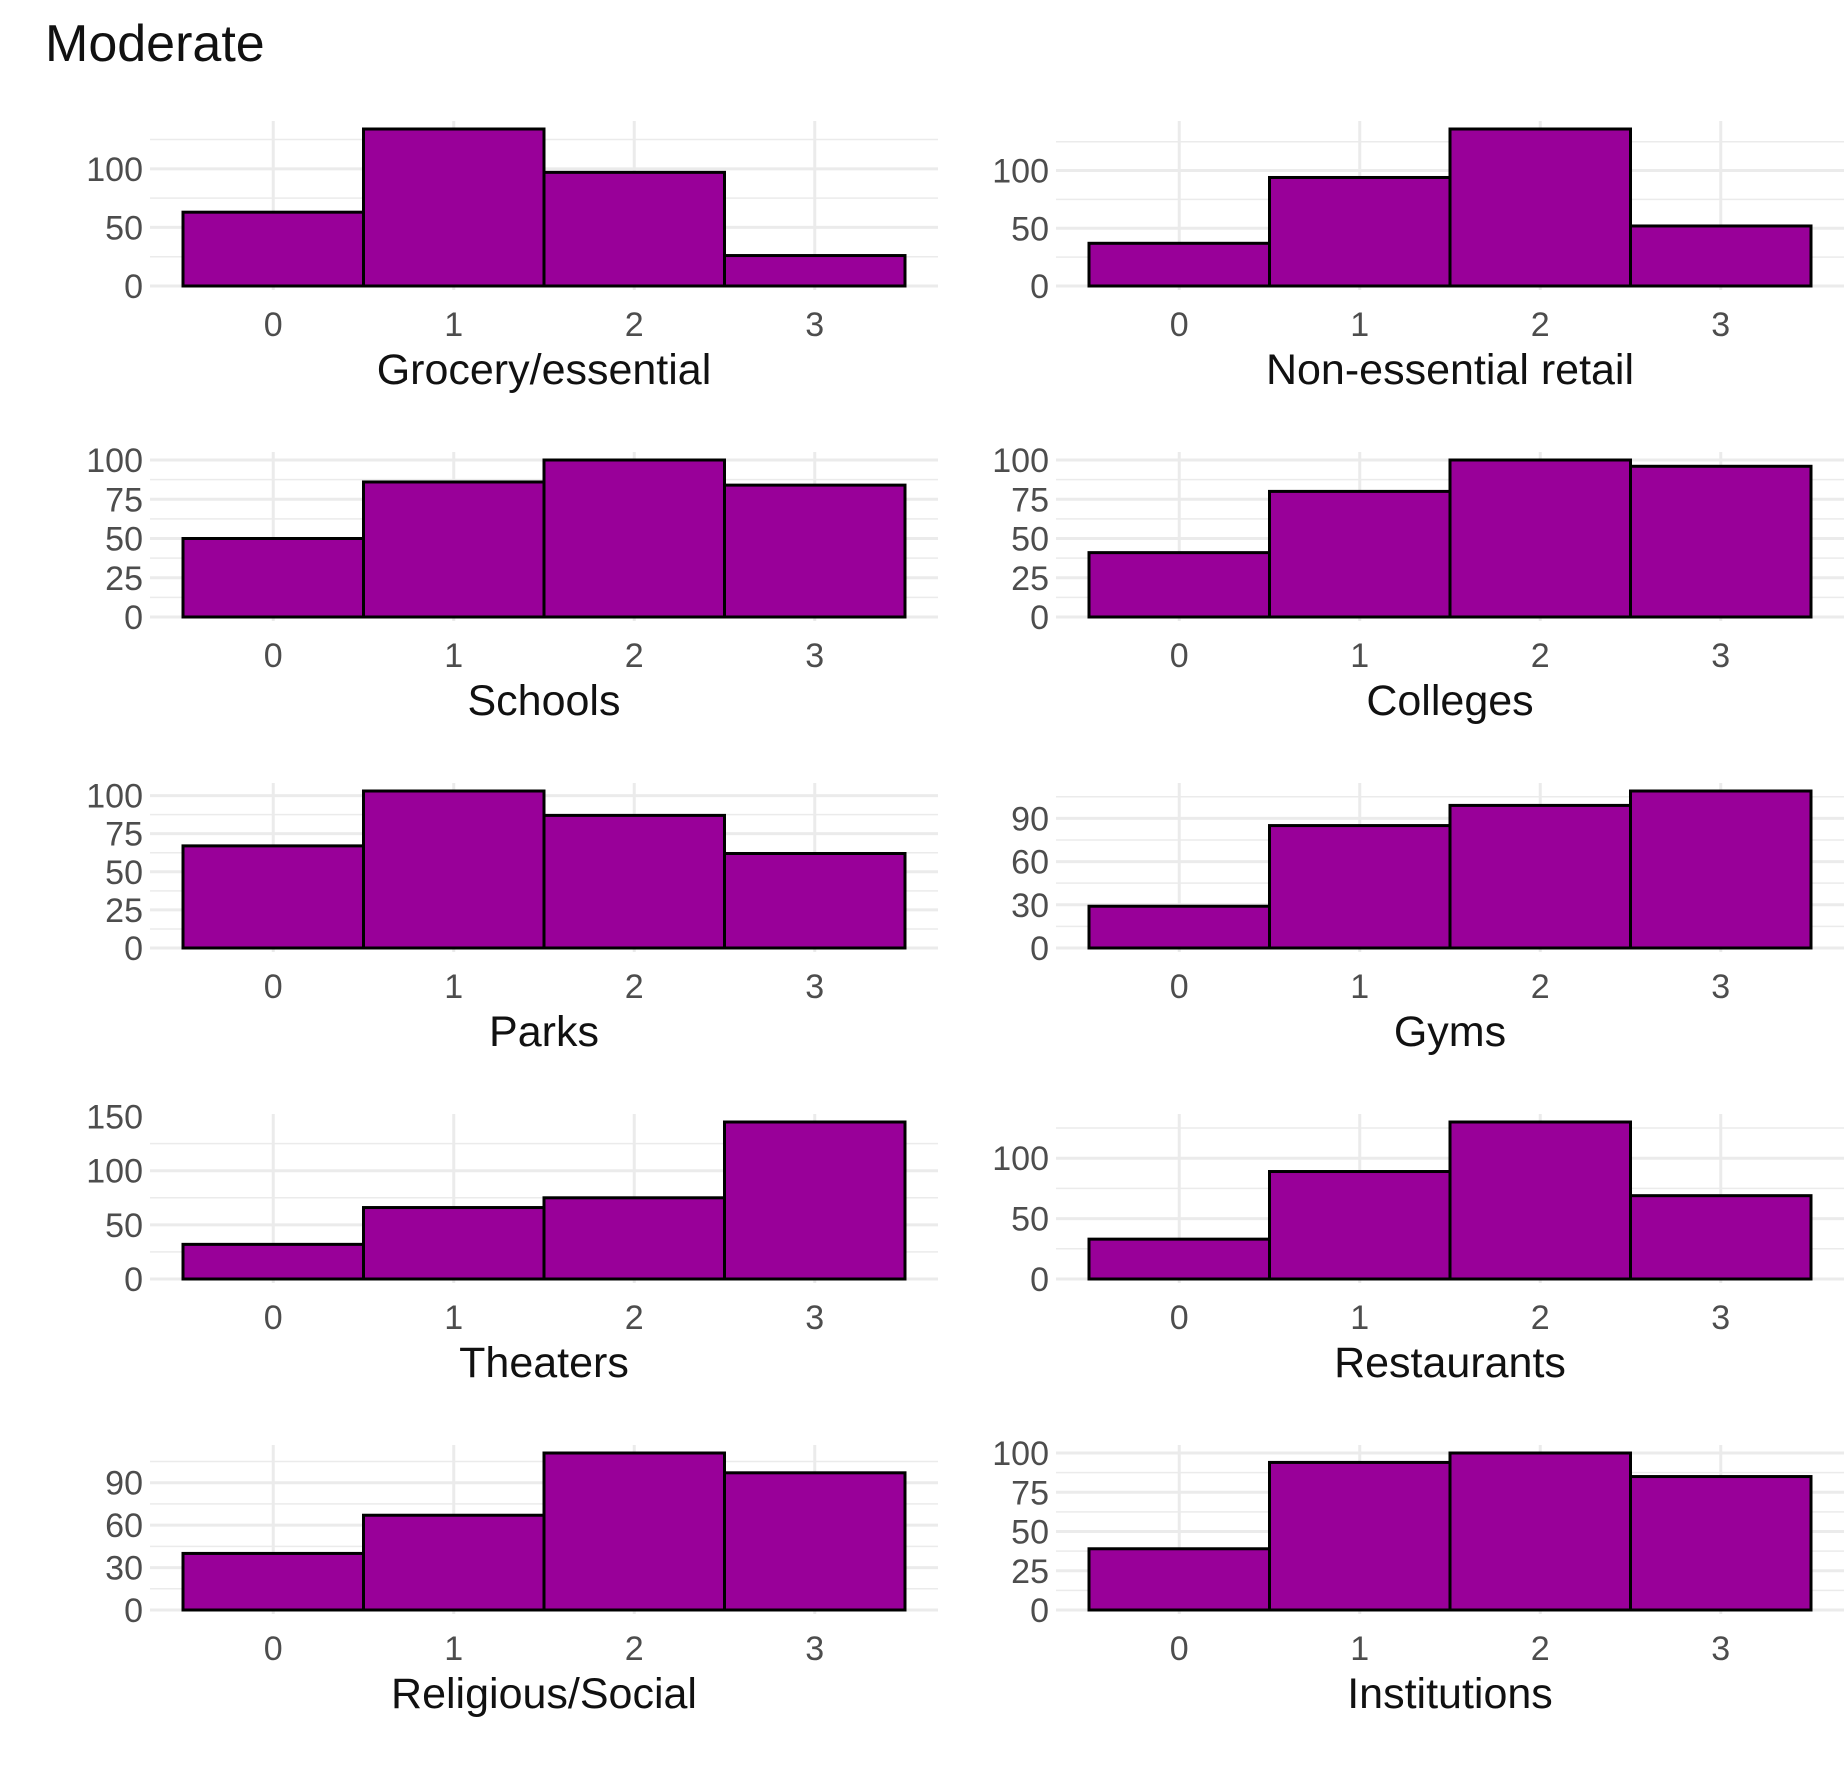  What do you see at coordinates (544, 701) in the screenshot?
I see `x-axis-title: Schools` at bounding box center [544, 701].